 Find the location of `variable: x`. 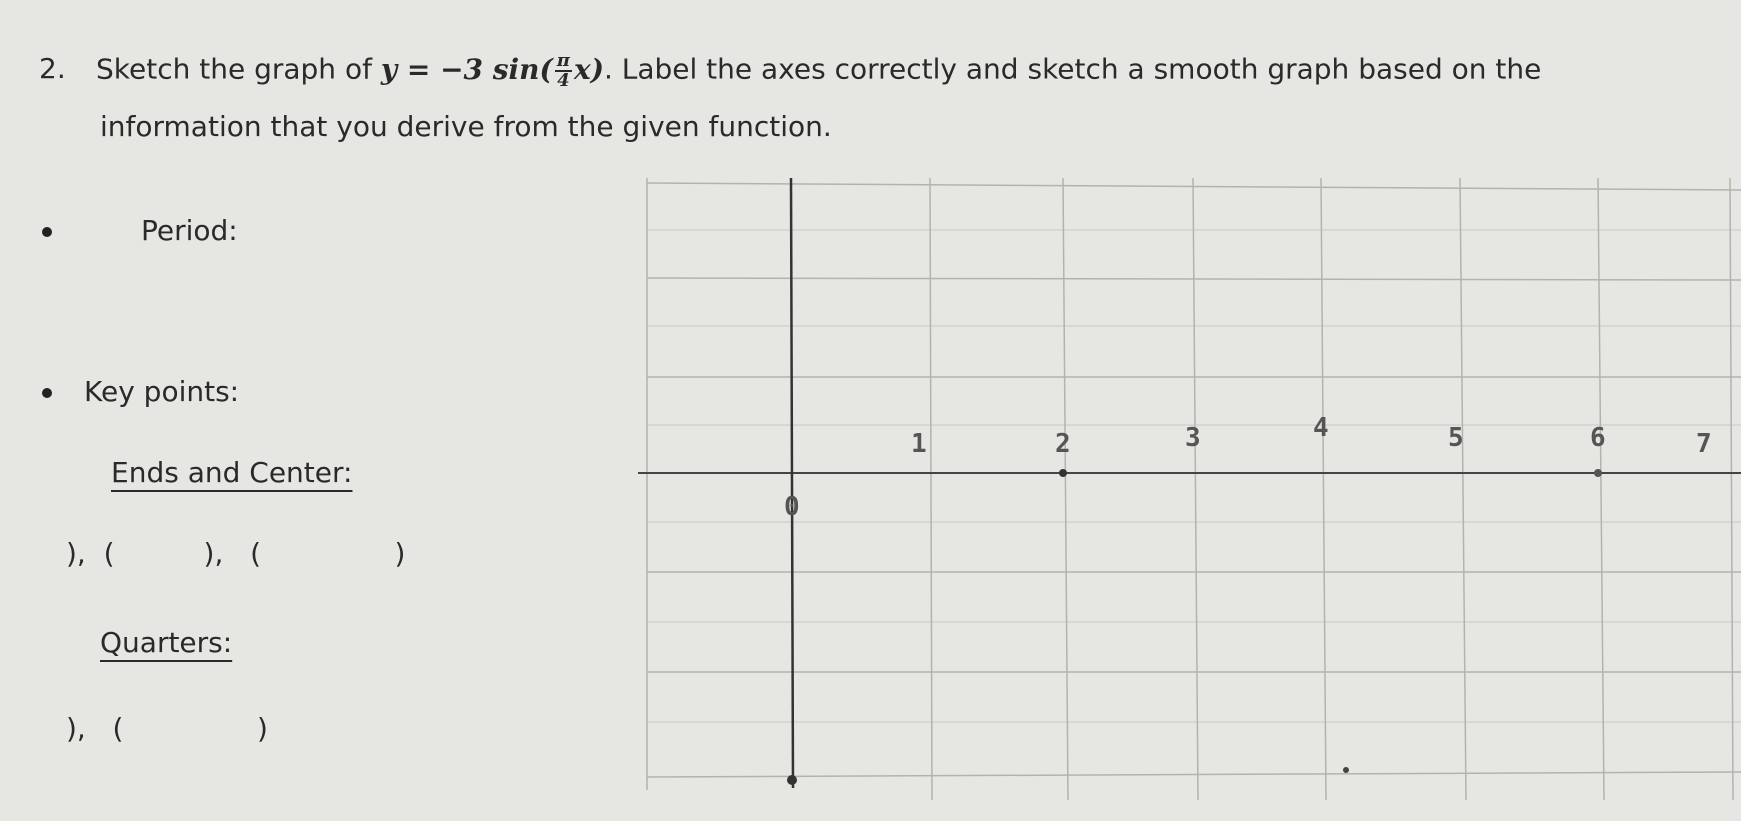

variable: x is located at coordinates (582, 69).